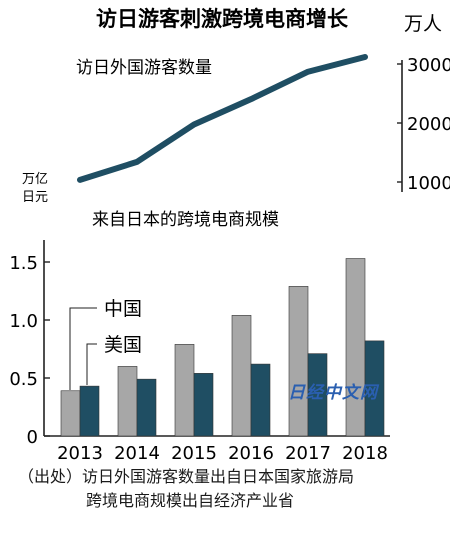 Image resolution: width=450 pixels, height=537 pixels. I want to click on bar-y-tick-label: 1.0, so click(23, 321).